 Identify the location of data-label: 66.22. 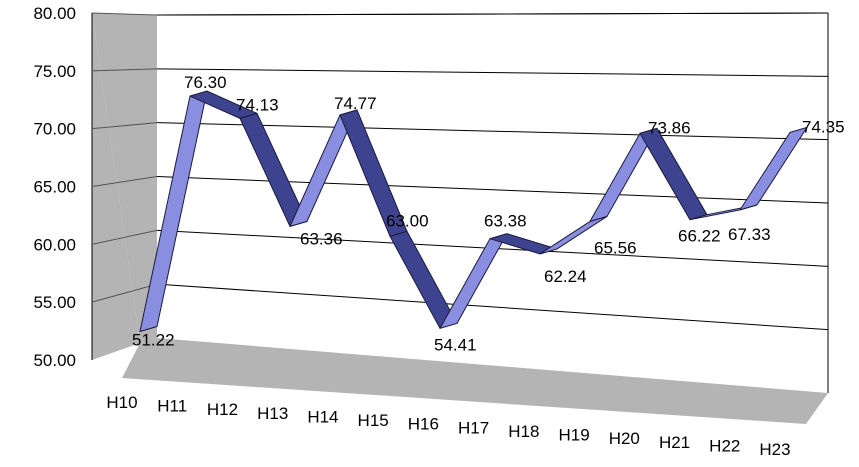
(699, 236).